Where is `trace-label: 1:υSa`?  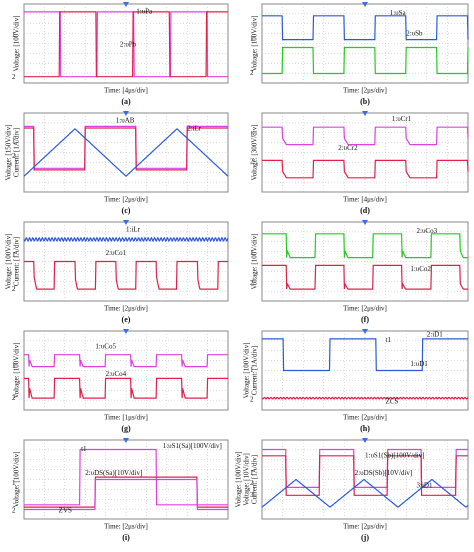 trace-label: 1:υSa is located at coordinates (398, 13).